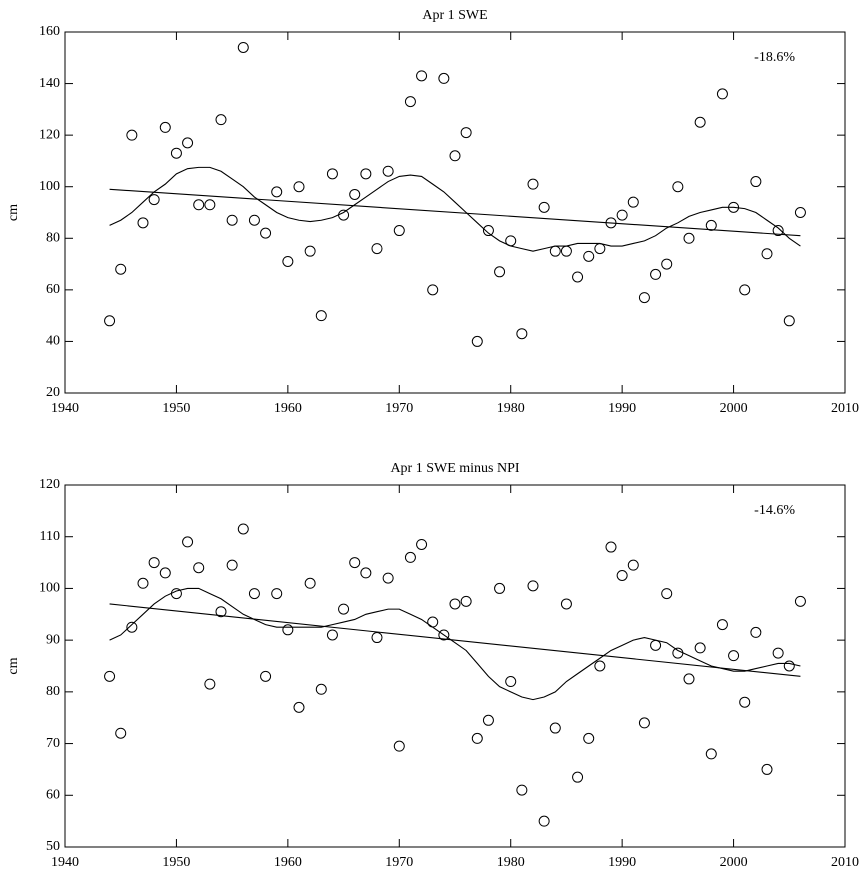 The image size is (868, 876). Describe the element at coordinates (53, 846) in the screenshot. I see `y-tick-label: 50` at that location.